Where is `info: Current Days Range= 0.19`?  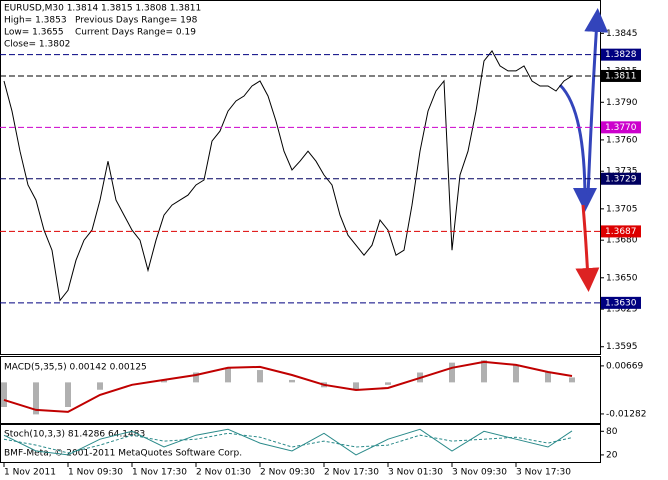 info: Current Days Range= 0.19 is located at coordinates (135, 33).